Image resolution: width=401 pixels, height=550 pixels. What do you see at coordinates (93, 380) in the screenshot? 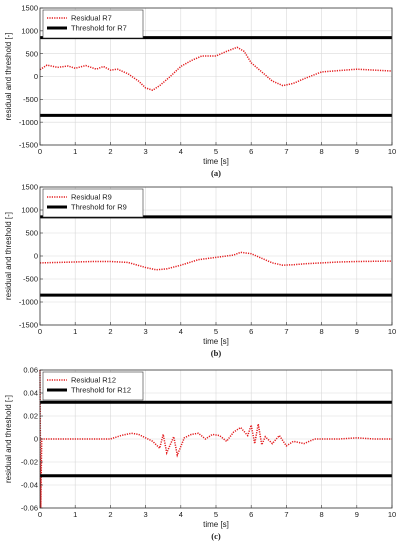
I see `legend-entry: Residual R12` at bounding box center [93, 380].